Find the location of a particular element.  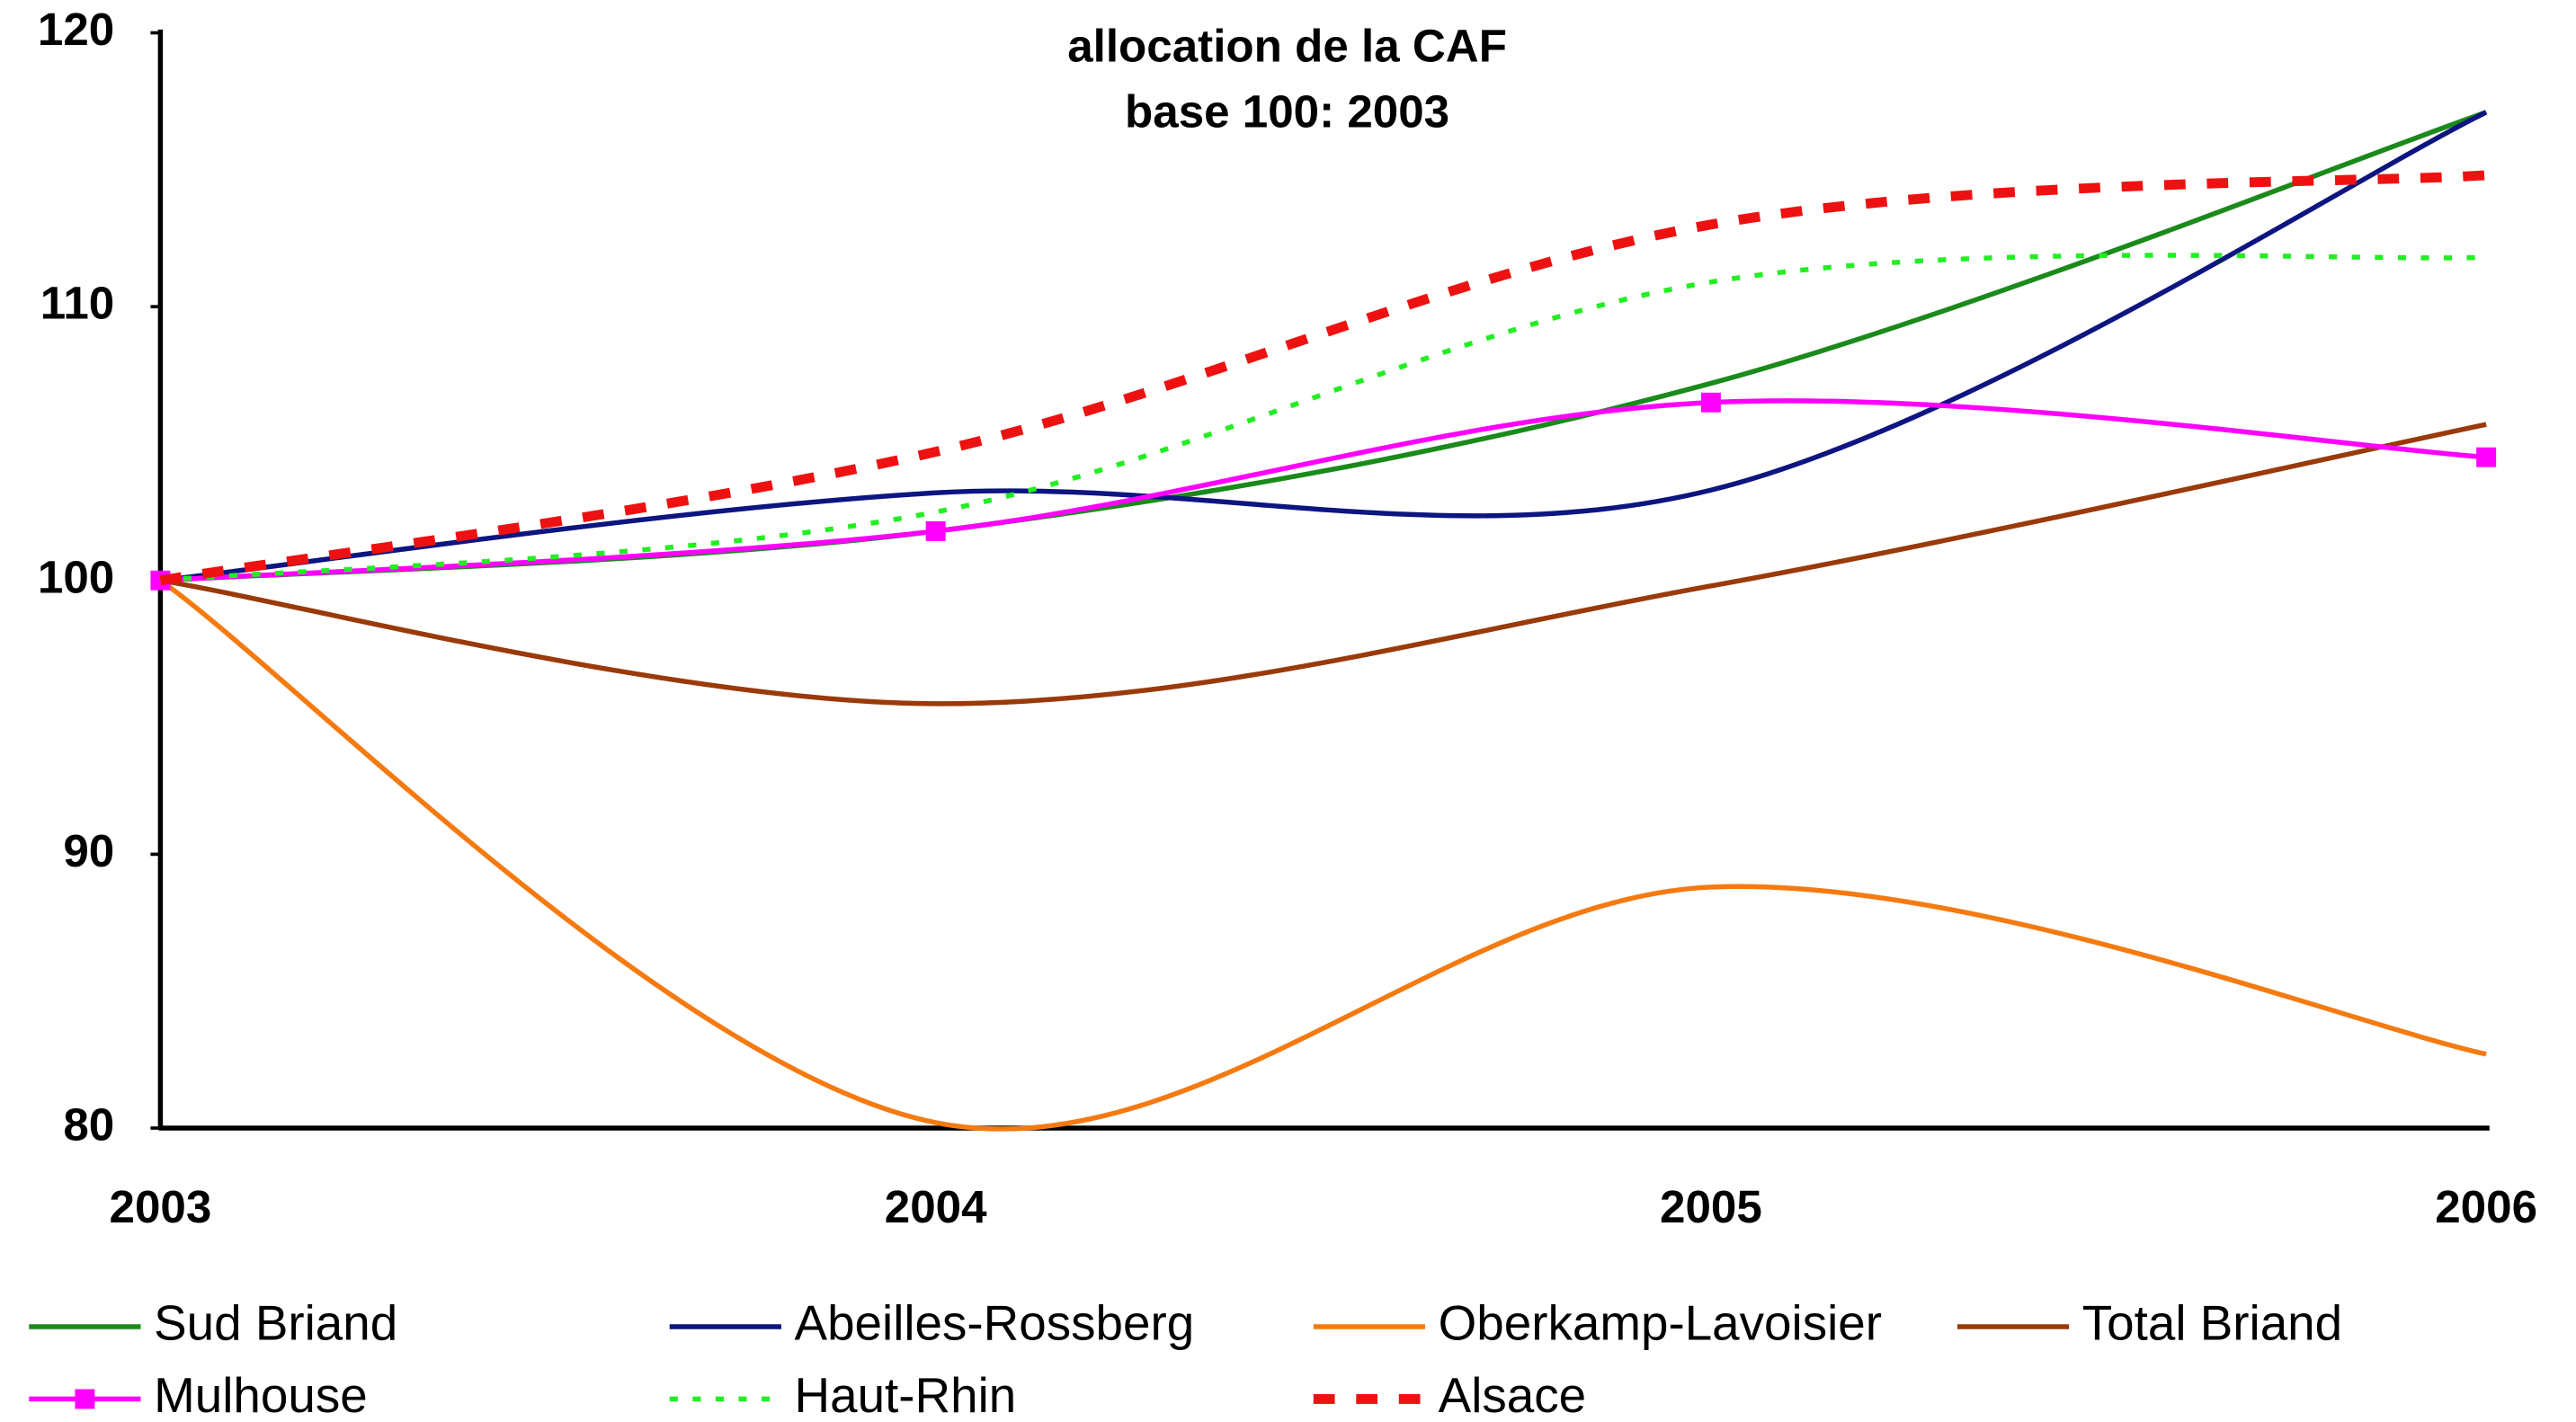

x-tick-label: 2005 is located at coordinates (1711, 1207).